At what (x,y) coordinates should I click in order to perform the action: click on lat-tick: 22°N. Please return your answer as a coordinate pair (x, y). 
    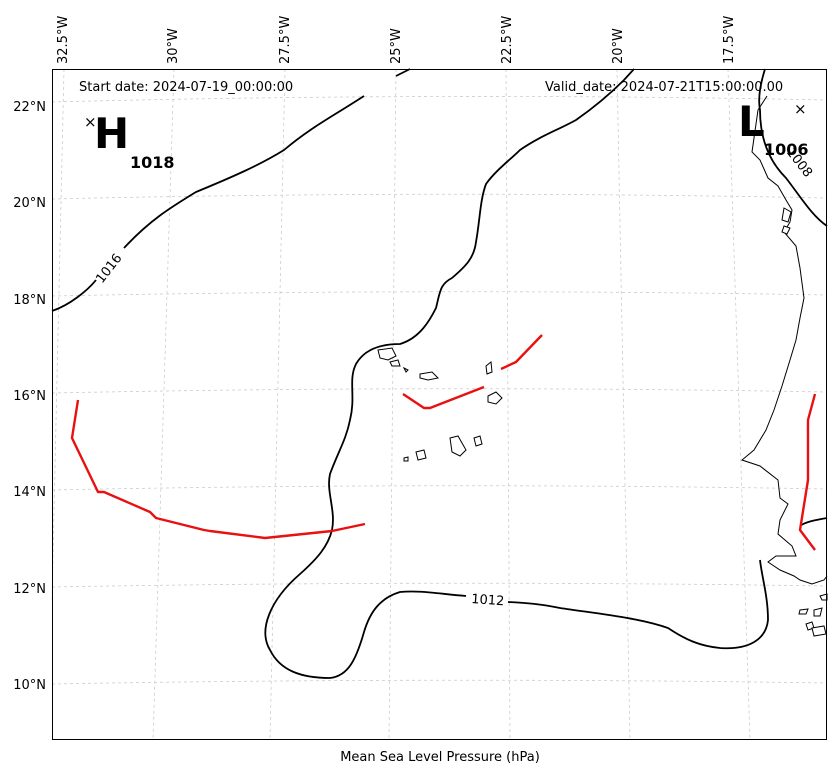
    Looking at the image, I should click on (29, 107).